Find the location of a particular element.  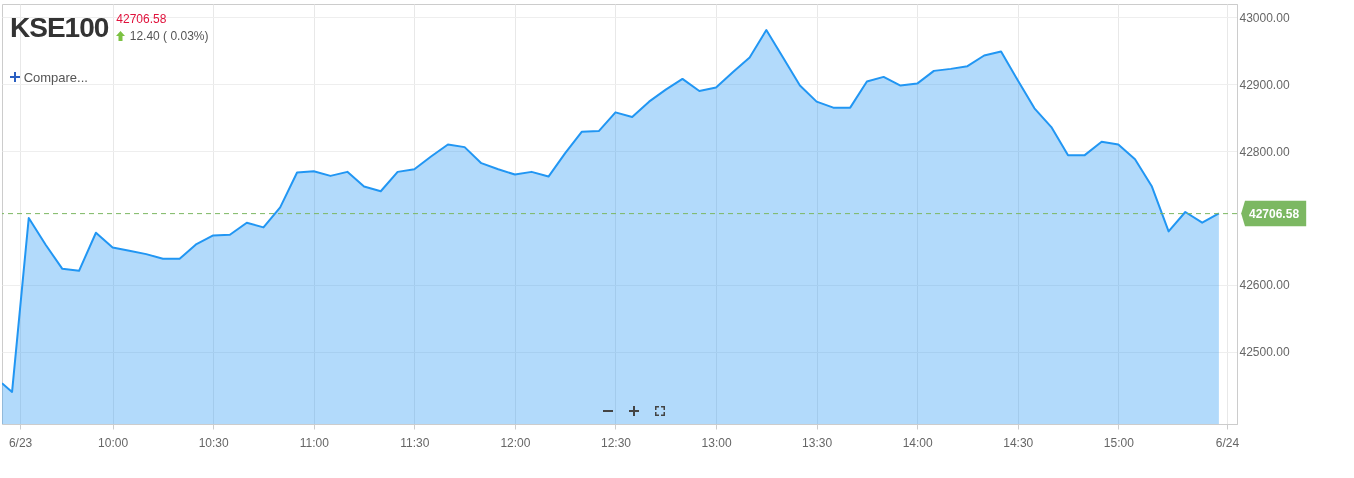

x-tick-label: 14:30 is located at coordinates (1018, 442).